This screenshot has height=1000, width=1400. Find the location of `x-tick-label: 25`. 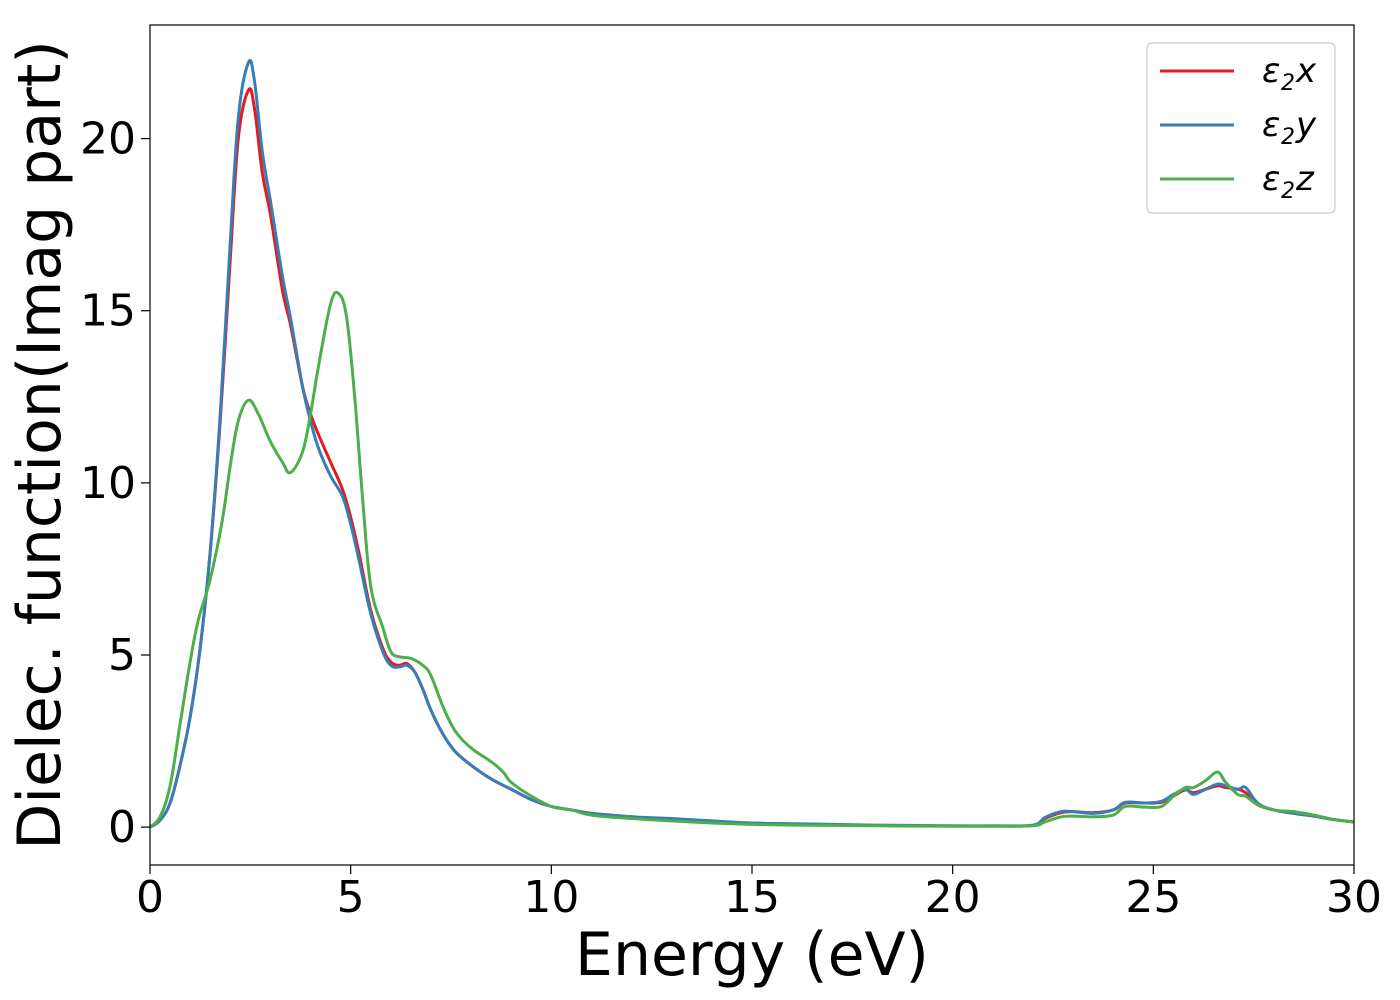

x-tick-label: 25 is located at coordinates (1153, 897).